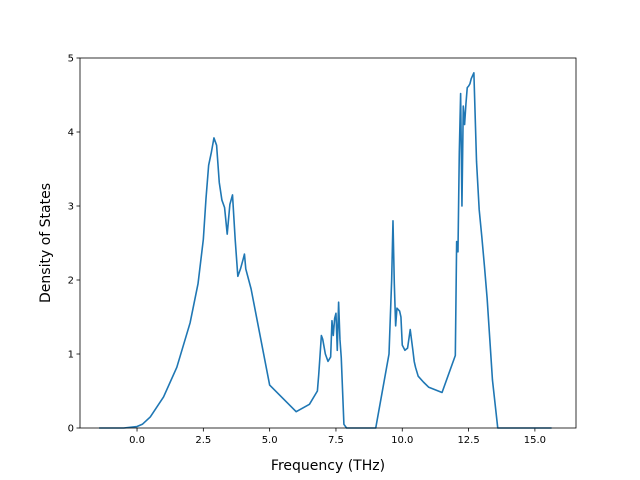 The width and height of the screenshot is (640, 480). What do you see at coordinates (328, 466) in the screenshot?
I see `x-axis-label: Frequency (THz)` at bounding box center [328, 466].